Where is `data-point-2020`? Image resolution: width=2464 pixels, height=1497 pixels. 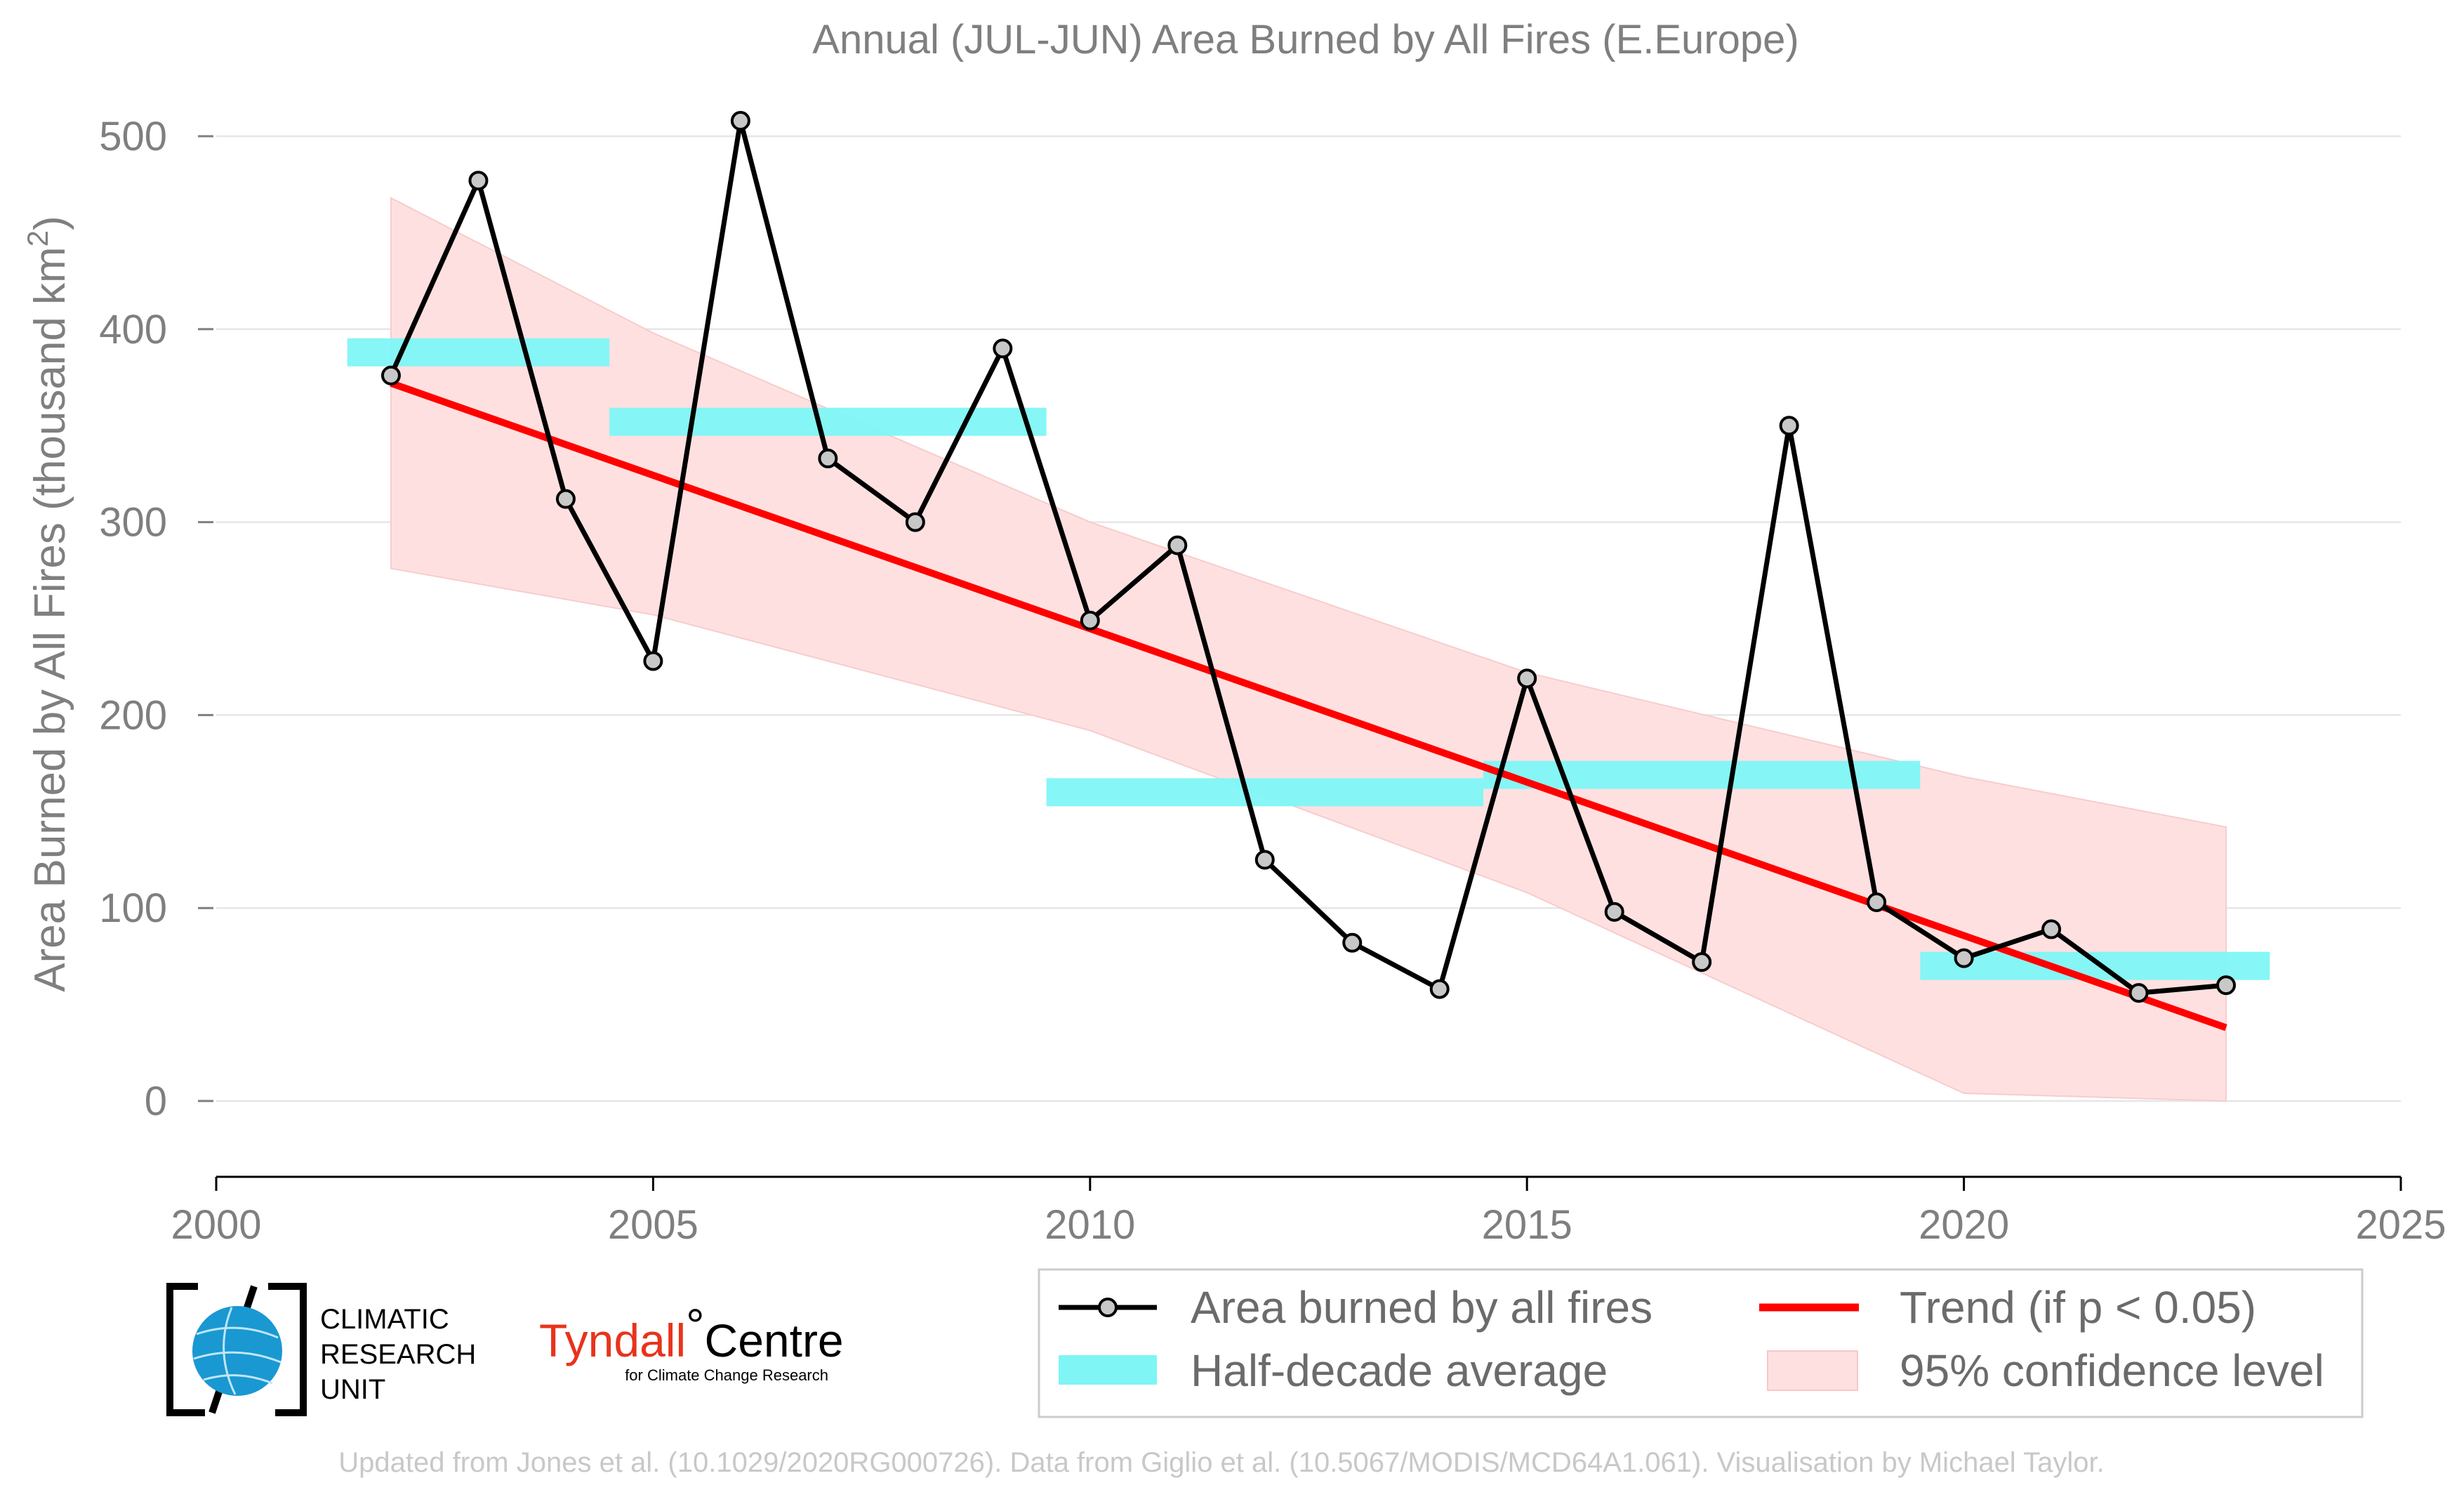
data-point-2020 is located at coordinates (1964, 958).